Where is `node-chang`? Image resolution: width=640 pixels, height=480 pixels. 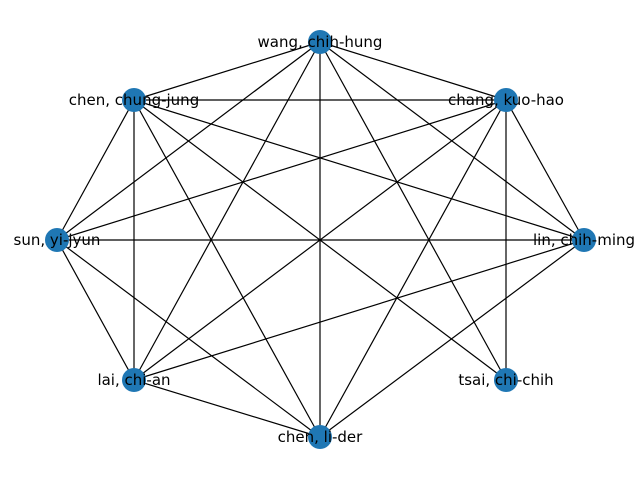
node-chang is located at coordinates (506, 100).